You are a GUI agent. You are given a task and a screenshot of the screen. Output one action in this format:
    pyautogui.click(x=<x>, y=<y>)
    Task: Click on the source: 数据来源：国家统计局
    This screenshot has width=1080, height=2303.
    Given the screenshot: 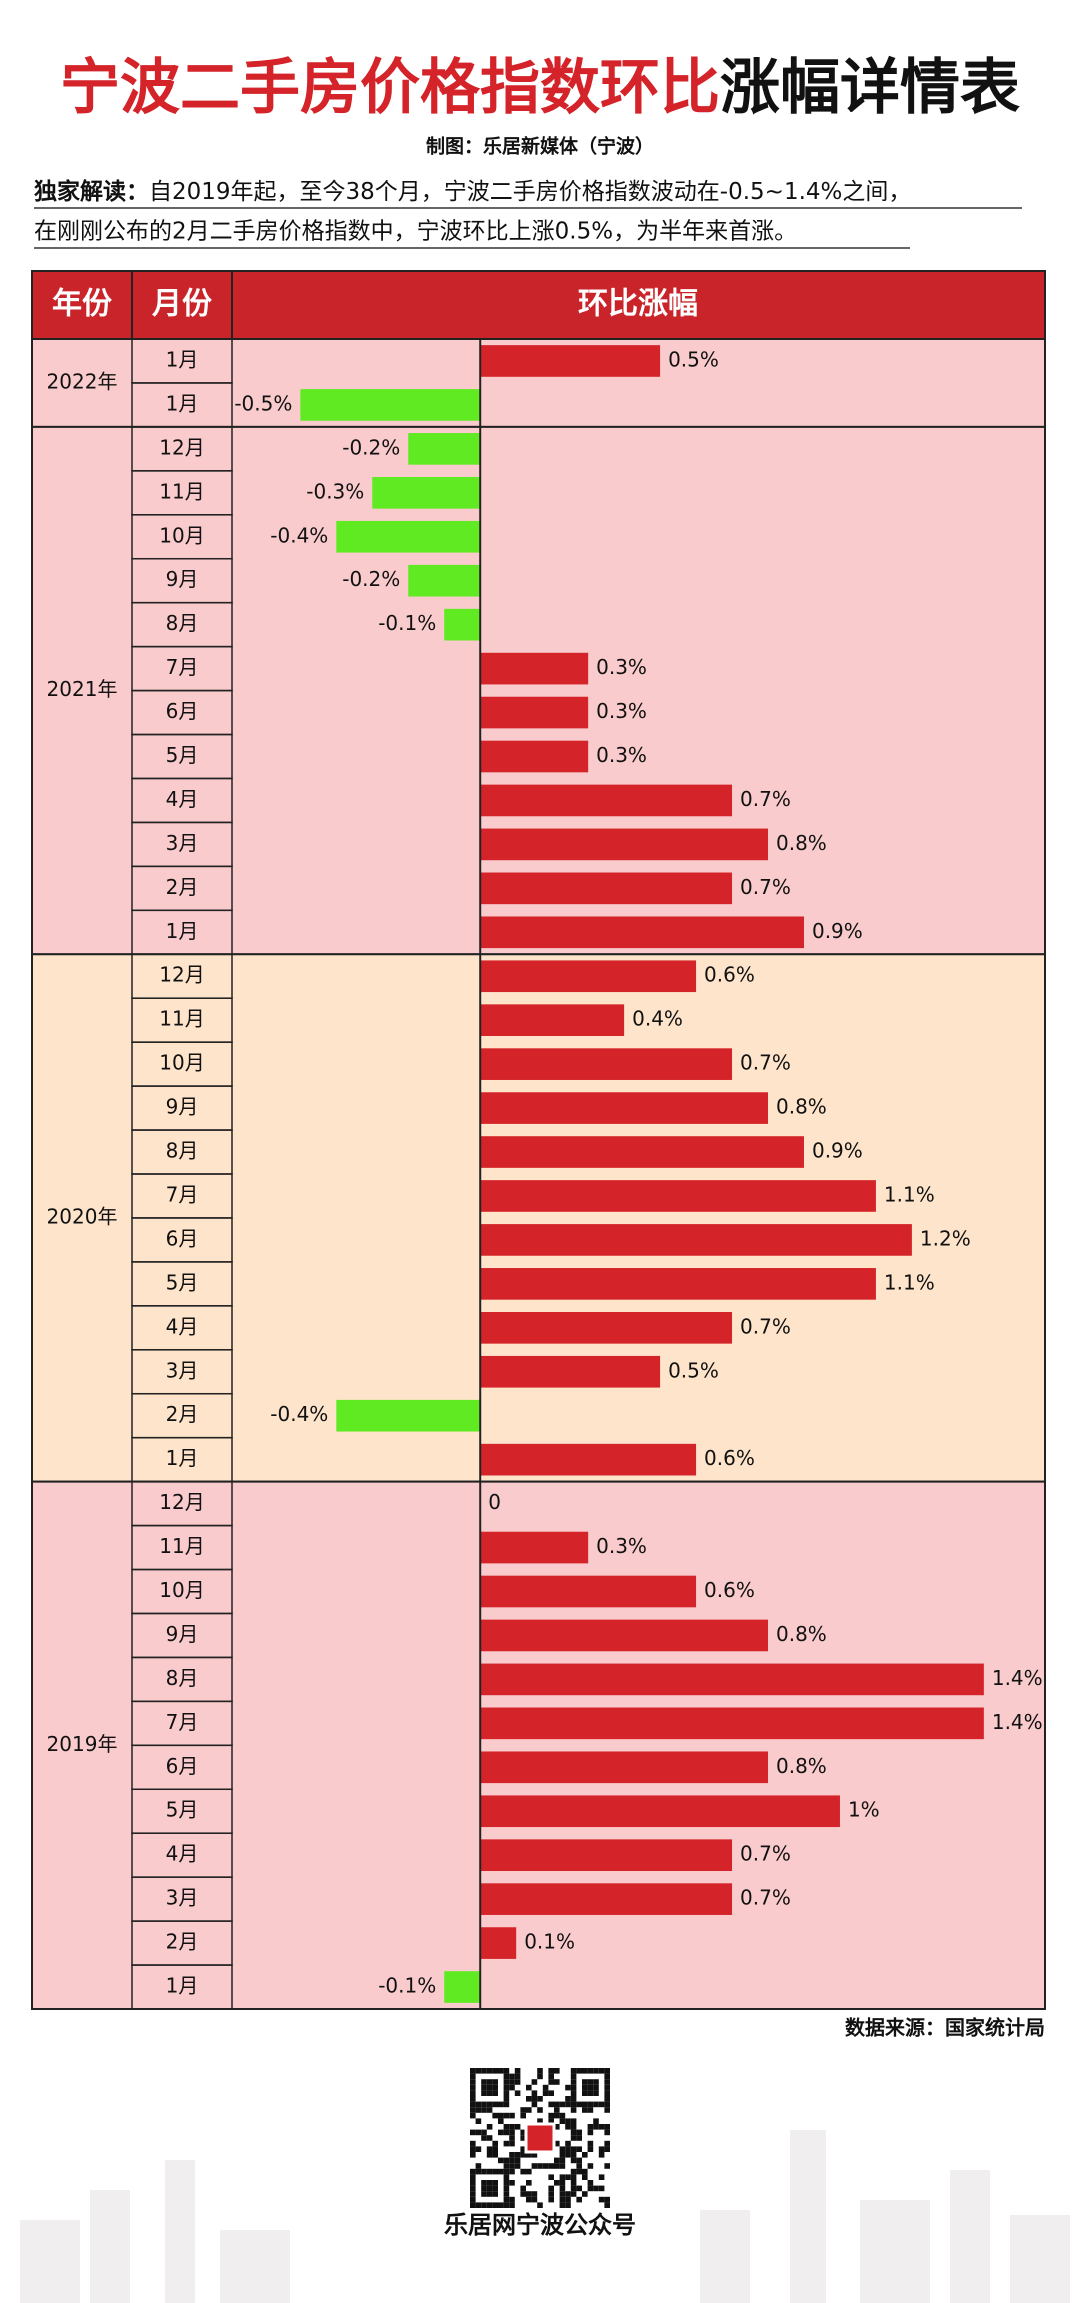 What is the action you would take?
    pyautogui.click(x=945, y=2028)
    